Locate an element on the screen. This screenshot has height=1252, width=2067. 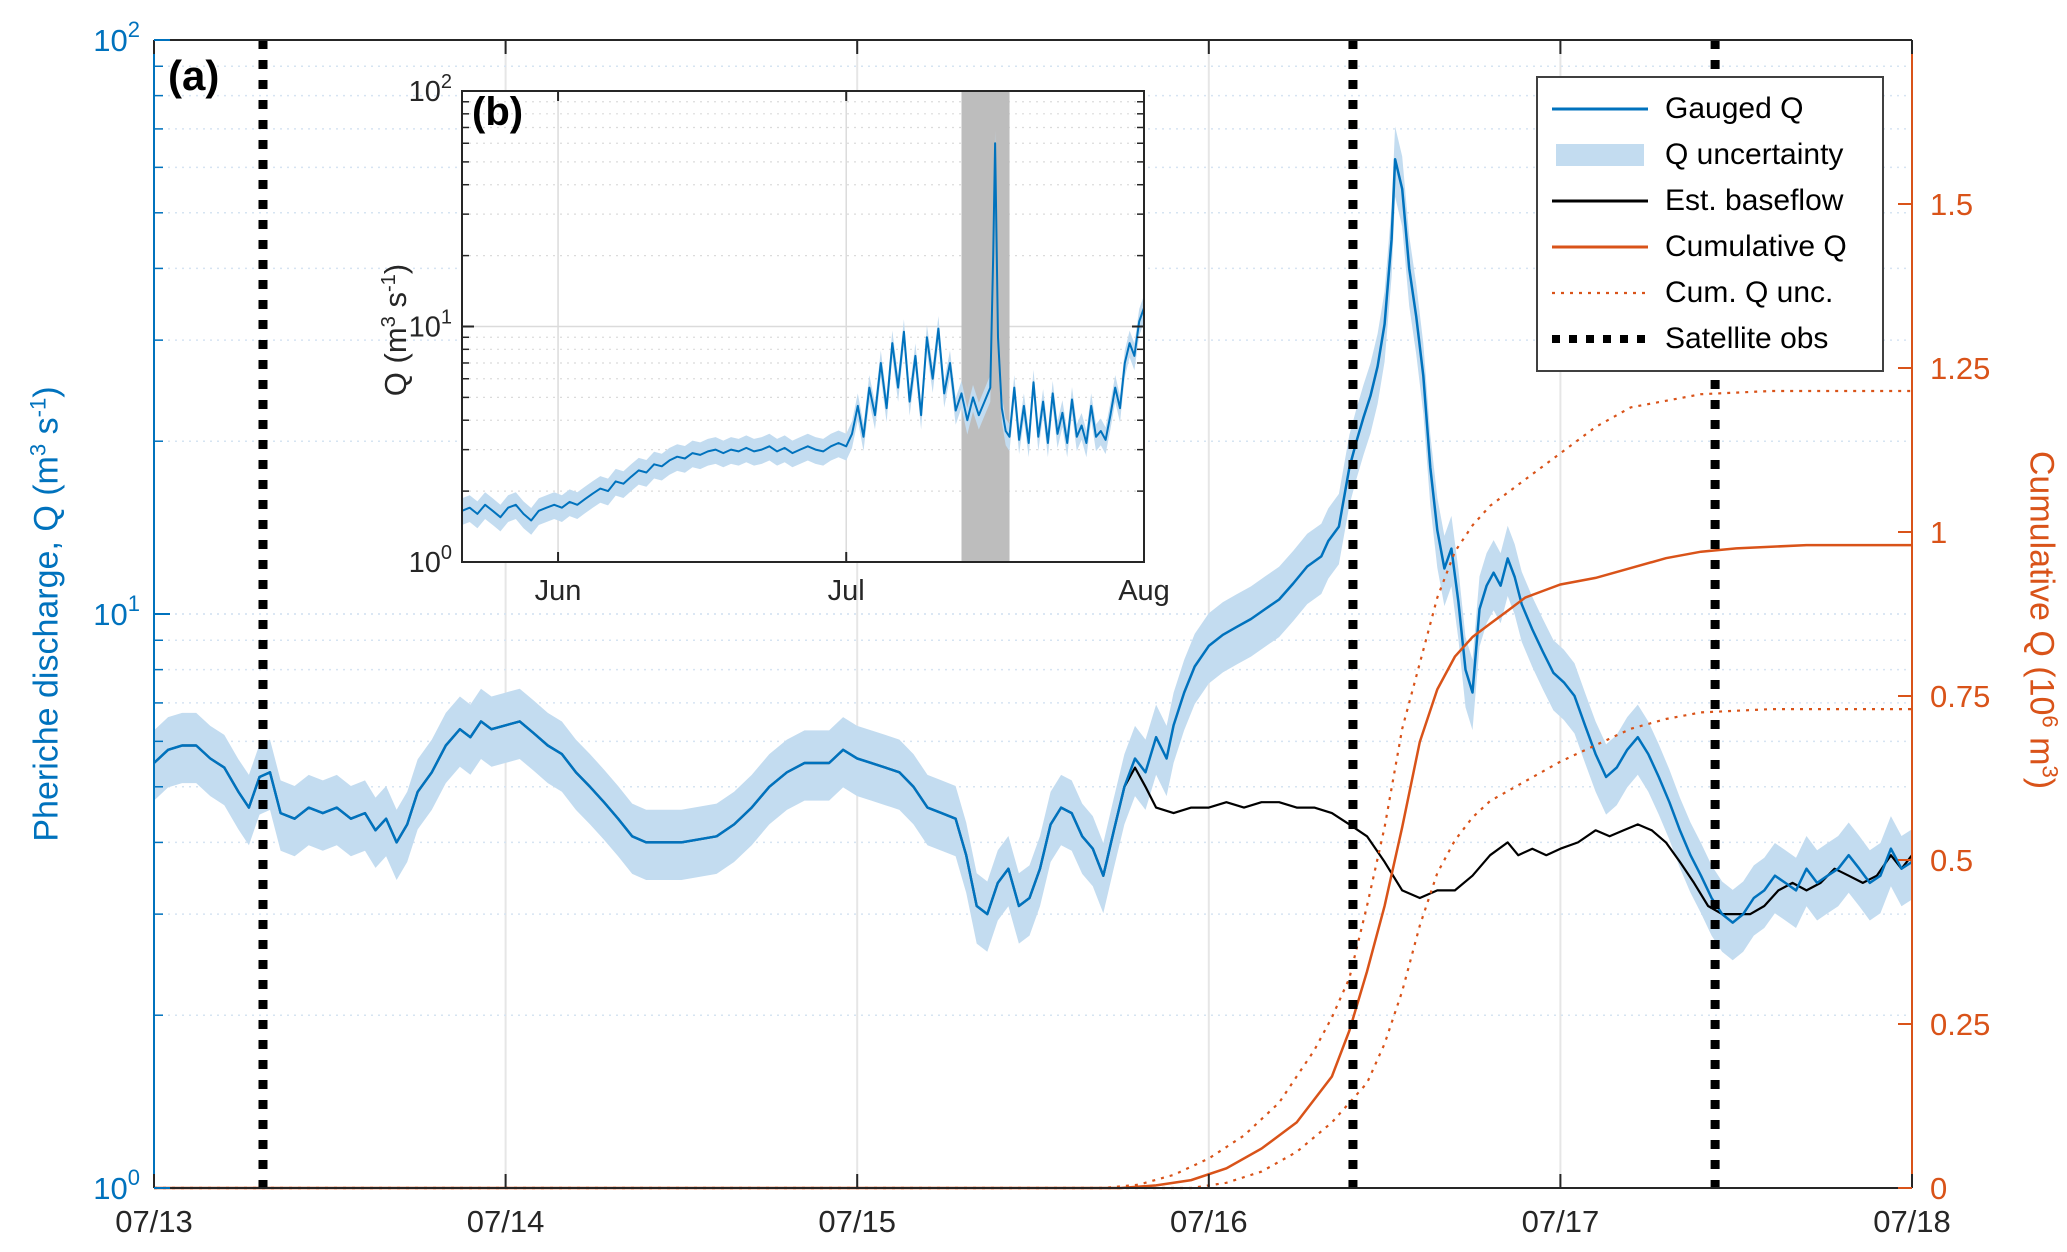
svg-text: Aug is located at coordinates (1144, 591).